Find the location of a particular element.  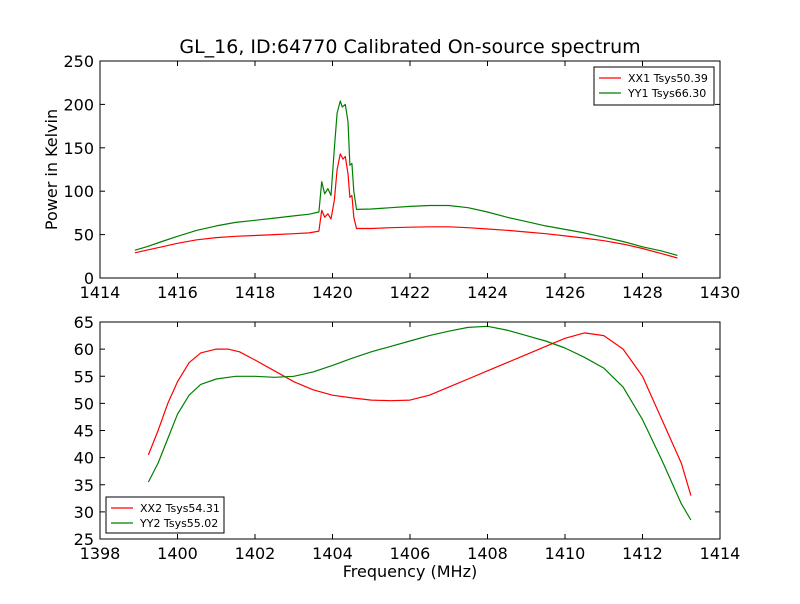

bottom-y-tick-label: 60 is located at coordinates (84, 349).